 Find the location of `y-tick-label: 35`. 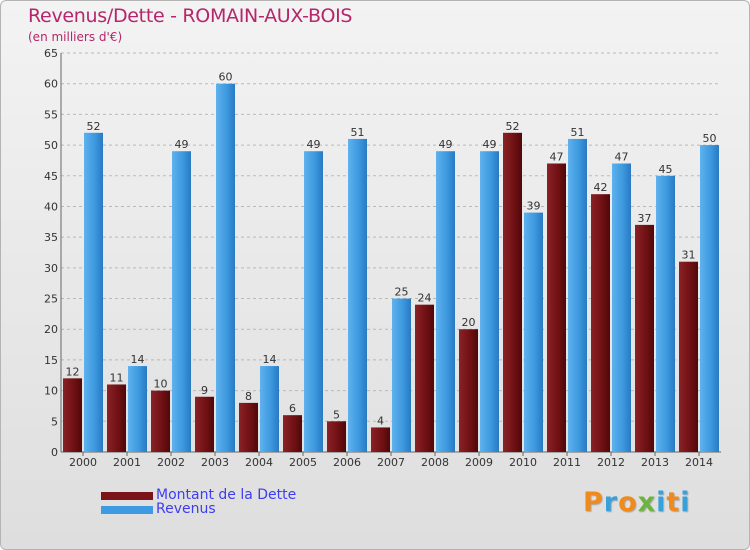

y-tick-label: 35 is located at coordinates (51, 237).